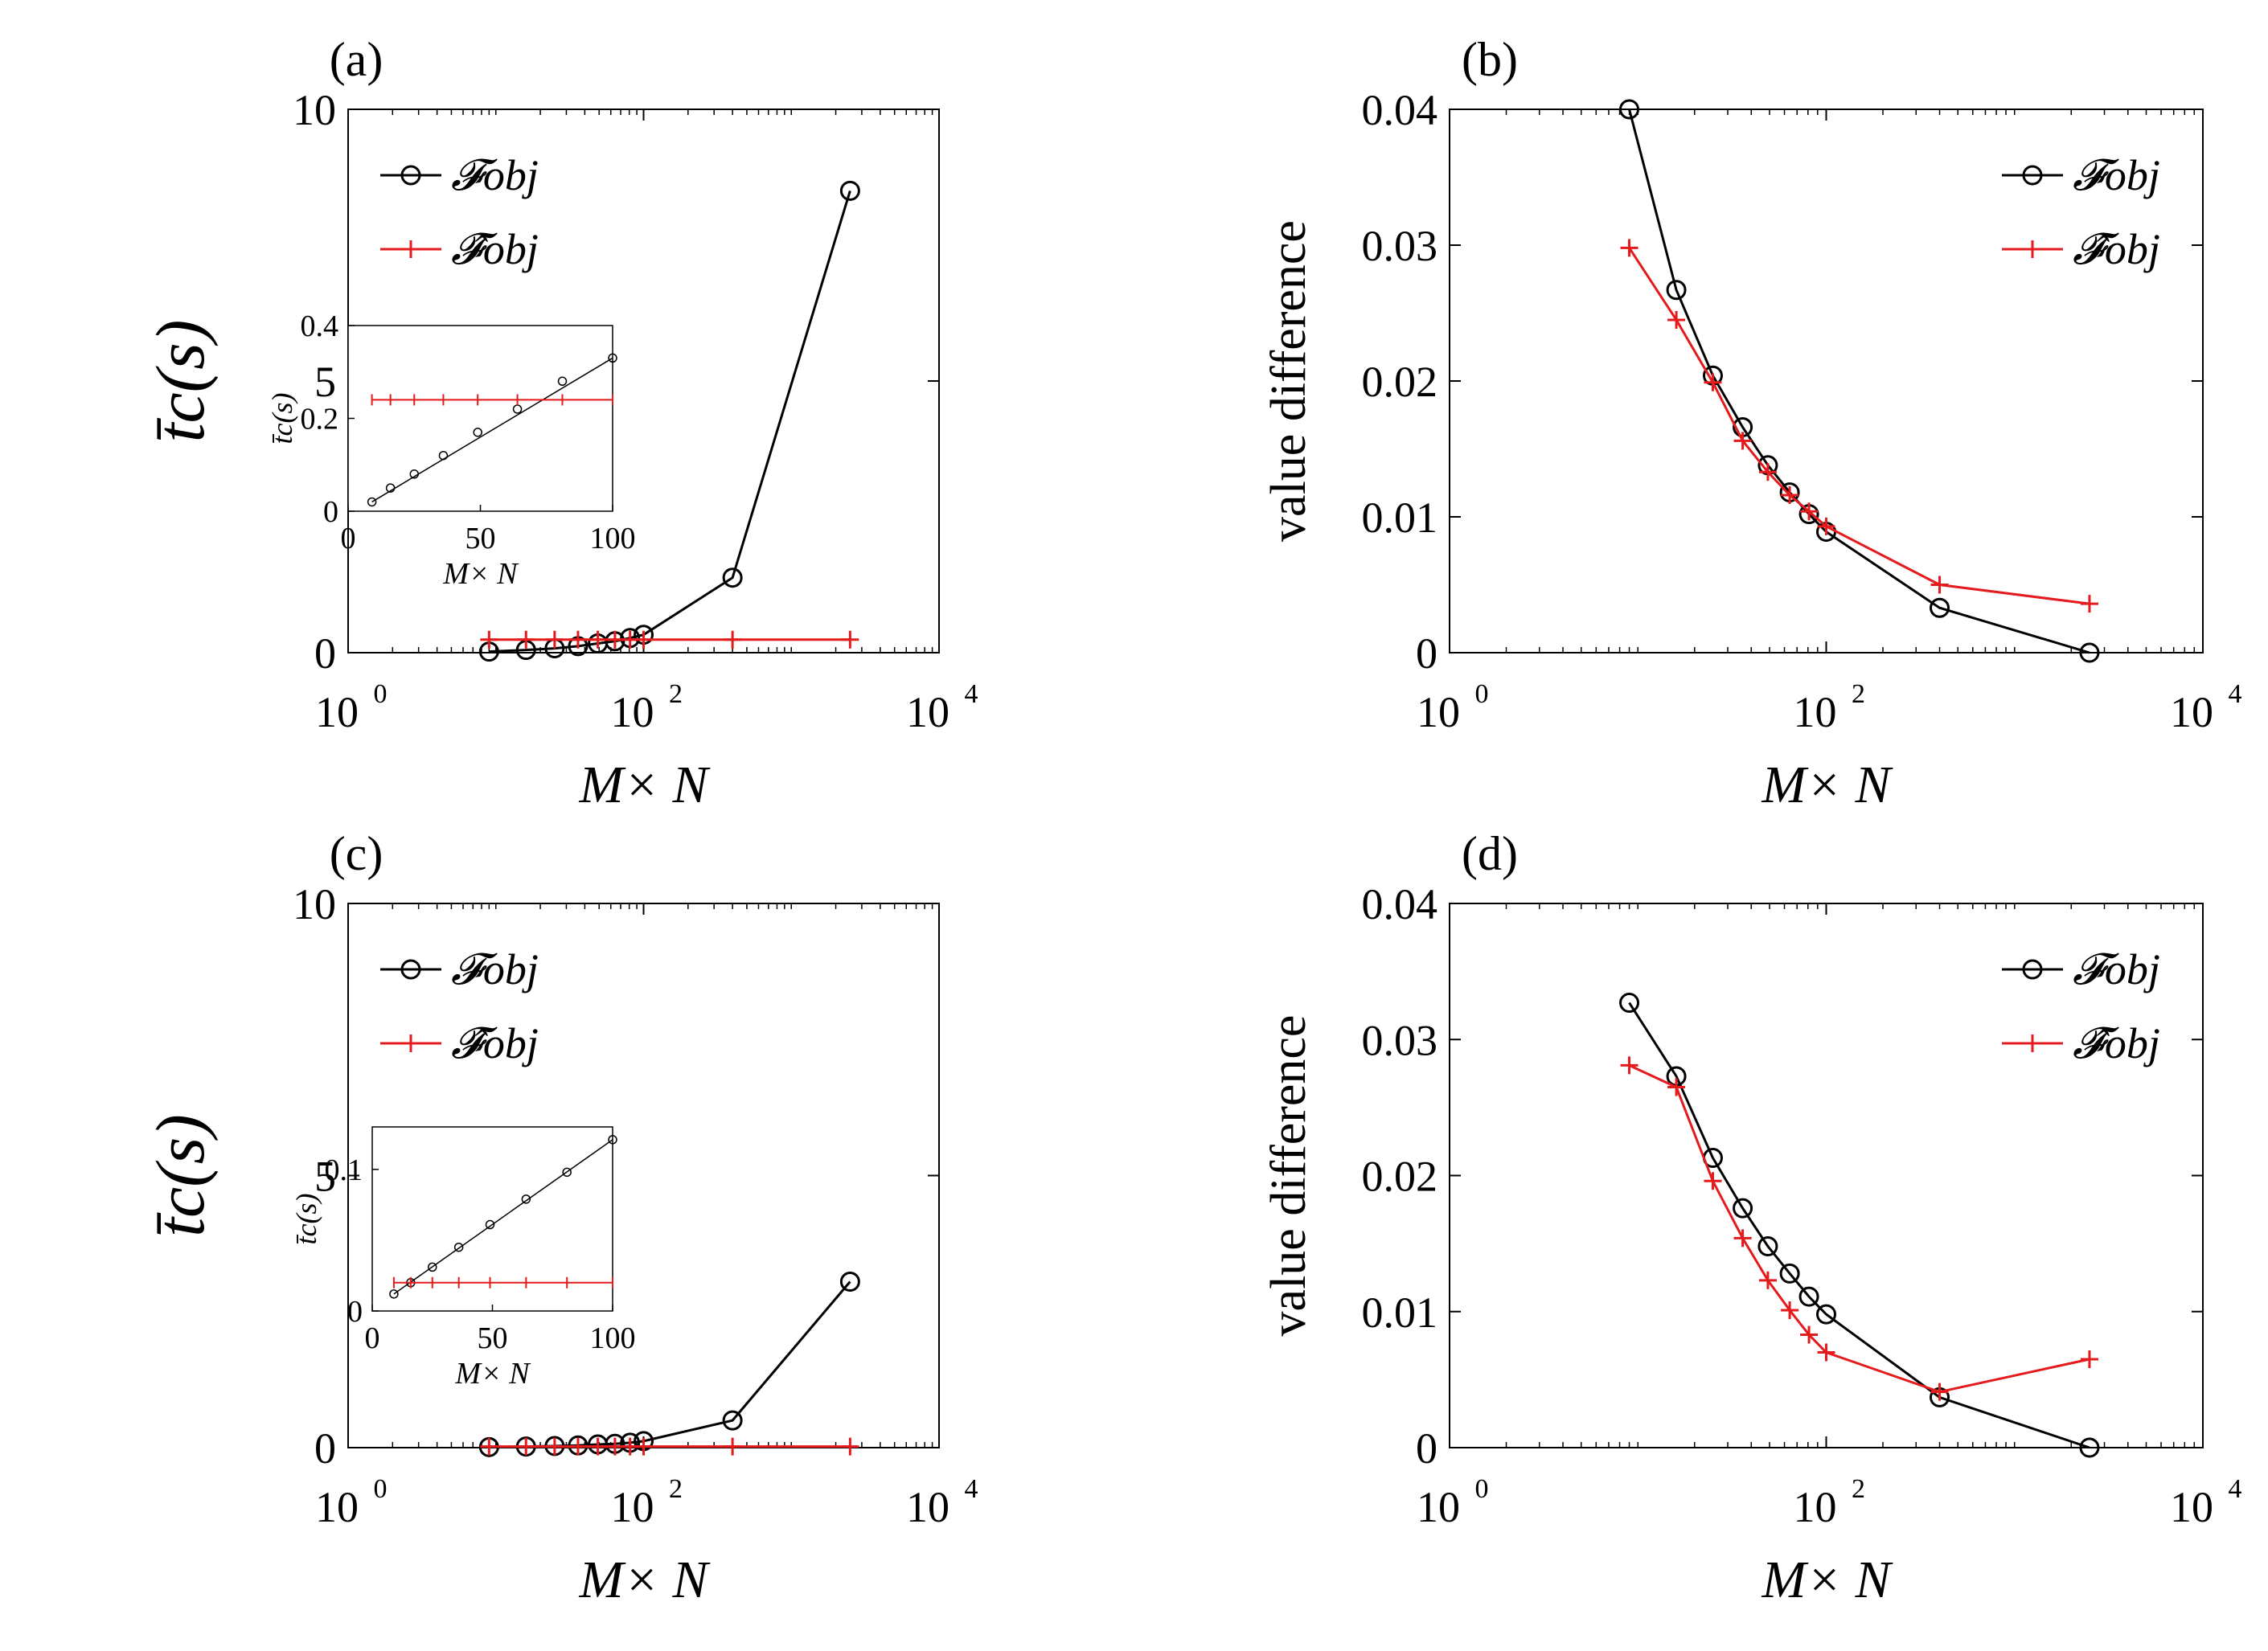 This screenshot has width=2268, height=1651. What do you see at coordinates (315, 110) in the screenshot?
I see `y-tick-label: 10` at bounding box center [315, 110].